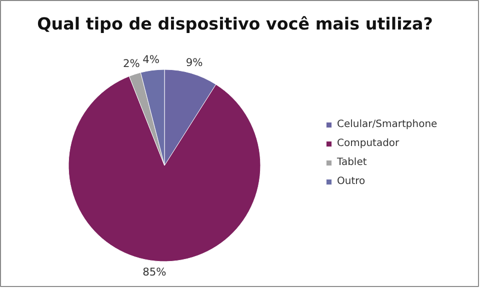 Image resolution: width=481 pixels, height=289 pixels. Describe the element at coordinates (151, 59) in the screenshot. I see `data-label: 4%` at that location.